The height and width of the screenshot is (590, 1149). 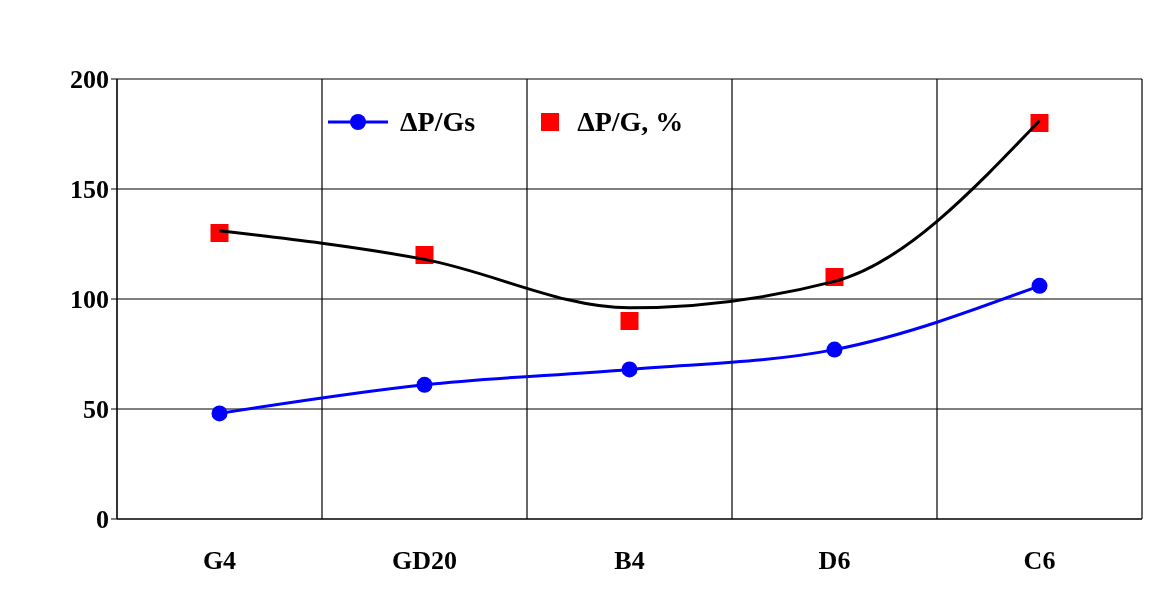 I want to click on y-tick-label: 150, so click(x=89, y=190).